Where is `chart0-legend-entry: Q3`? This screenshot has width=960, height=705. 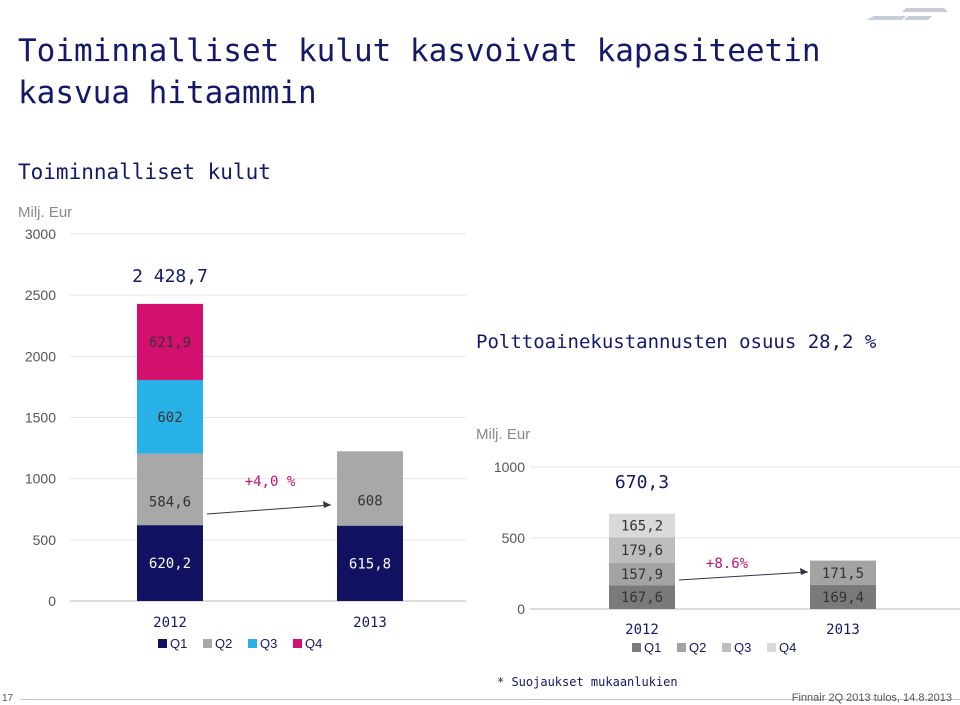
chart0-legend-entry: Q3 is located at coordinates (268, 643).